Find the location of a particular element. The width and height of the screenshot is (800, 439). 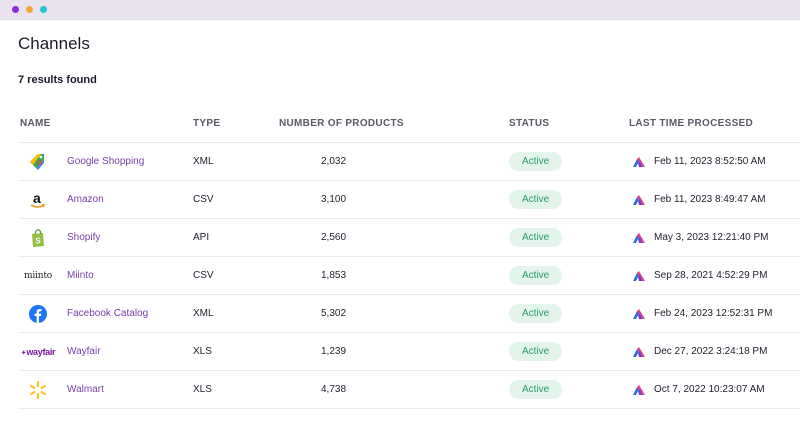

google-shopping-icon: G is located at coordinates (37, 161).